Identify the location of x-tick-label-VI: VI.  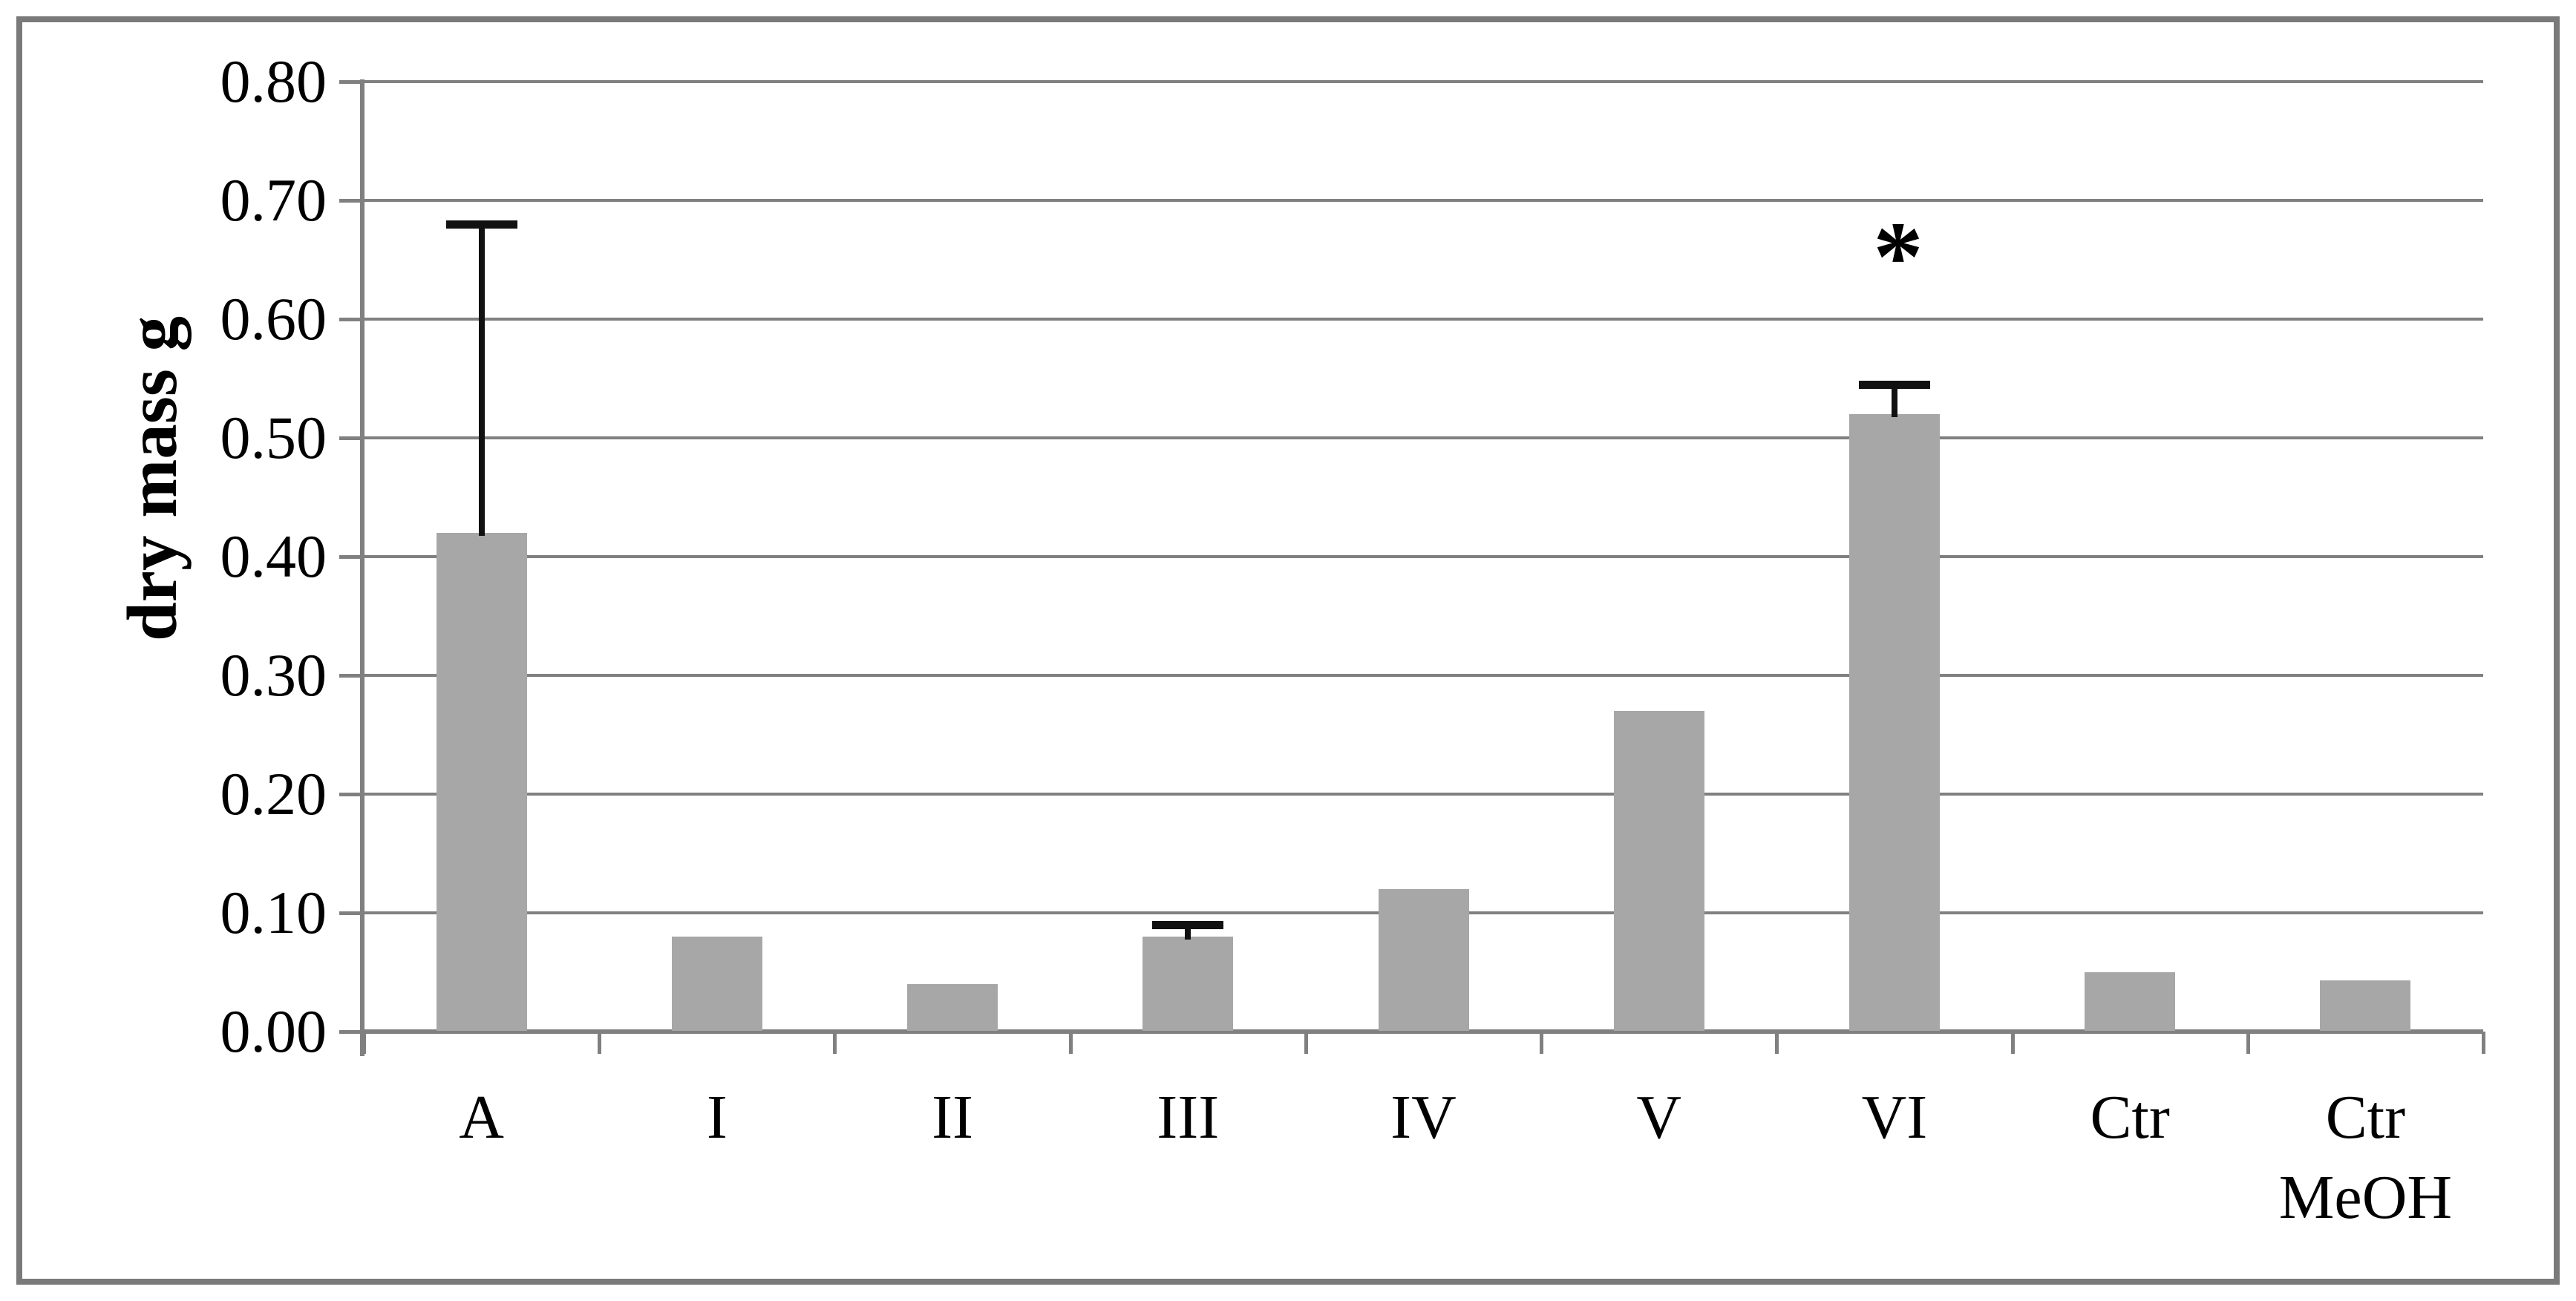
(1894, 1118).